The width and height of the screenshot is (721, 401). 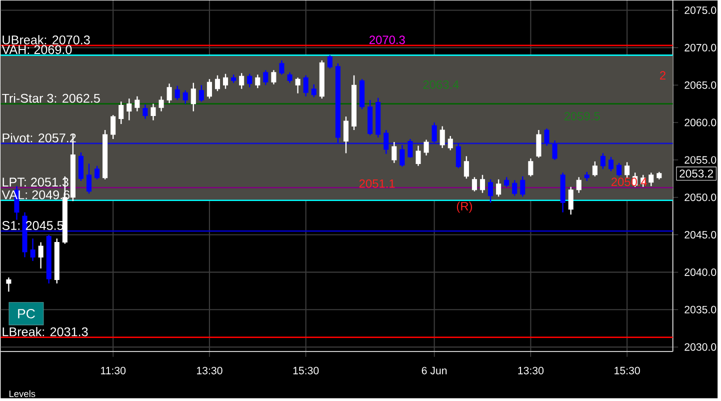 What do you see at coordinates (434, 370) in the screenshot?
I see `x-tick-label: 6 Jun` at bounding box center [434, 370].